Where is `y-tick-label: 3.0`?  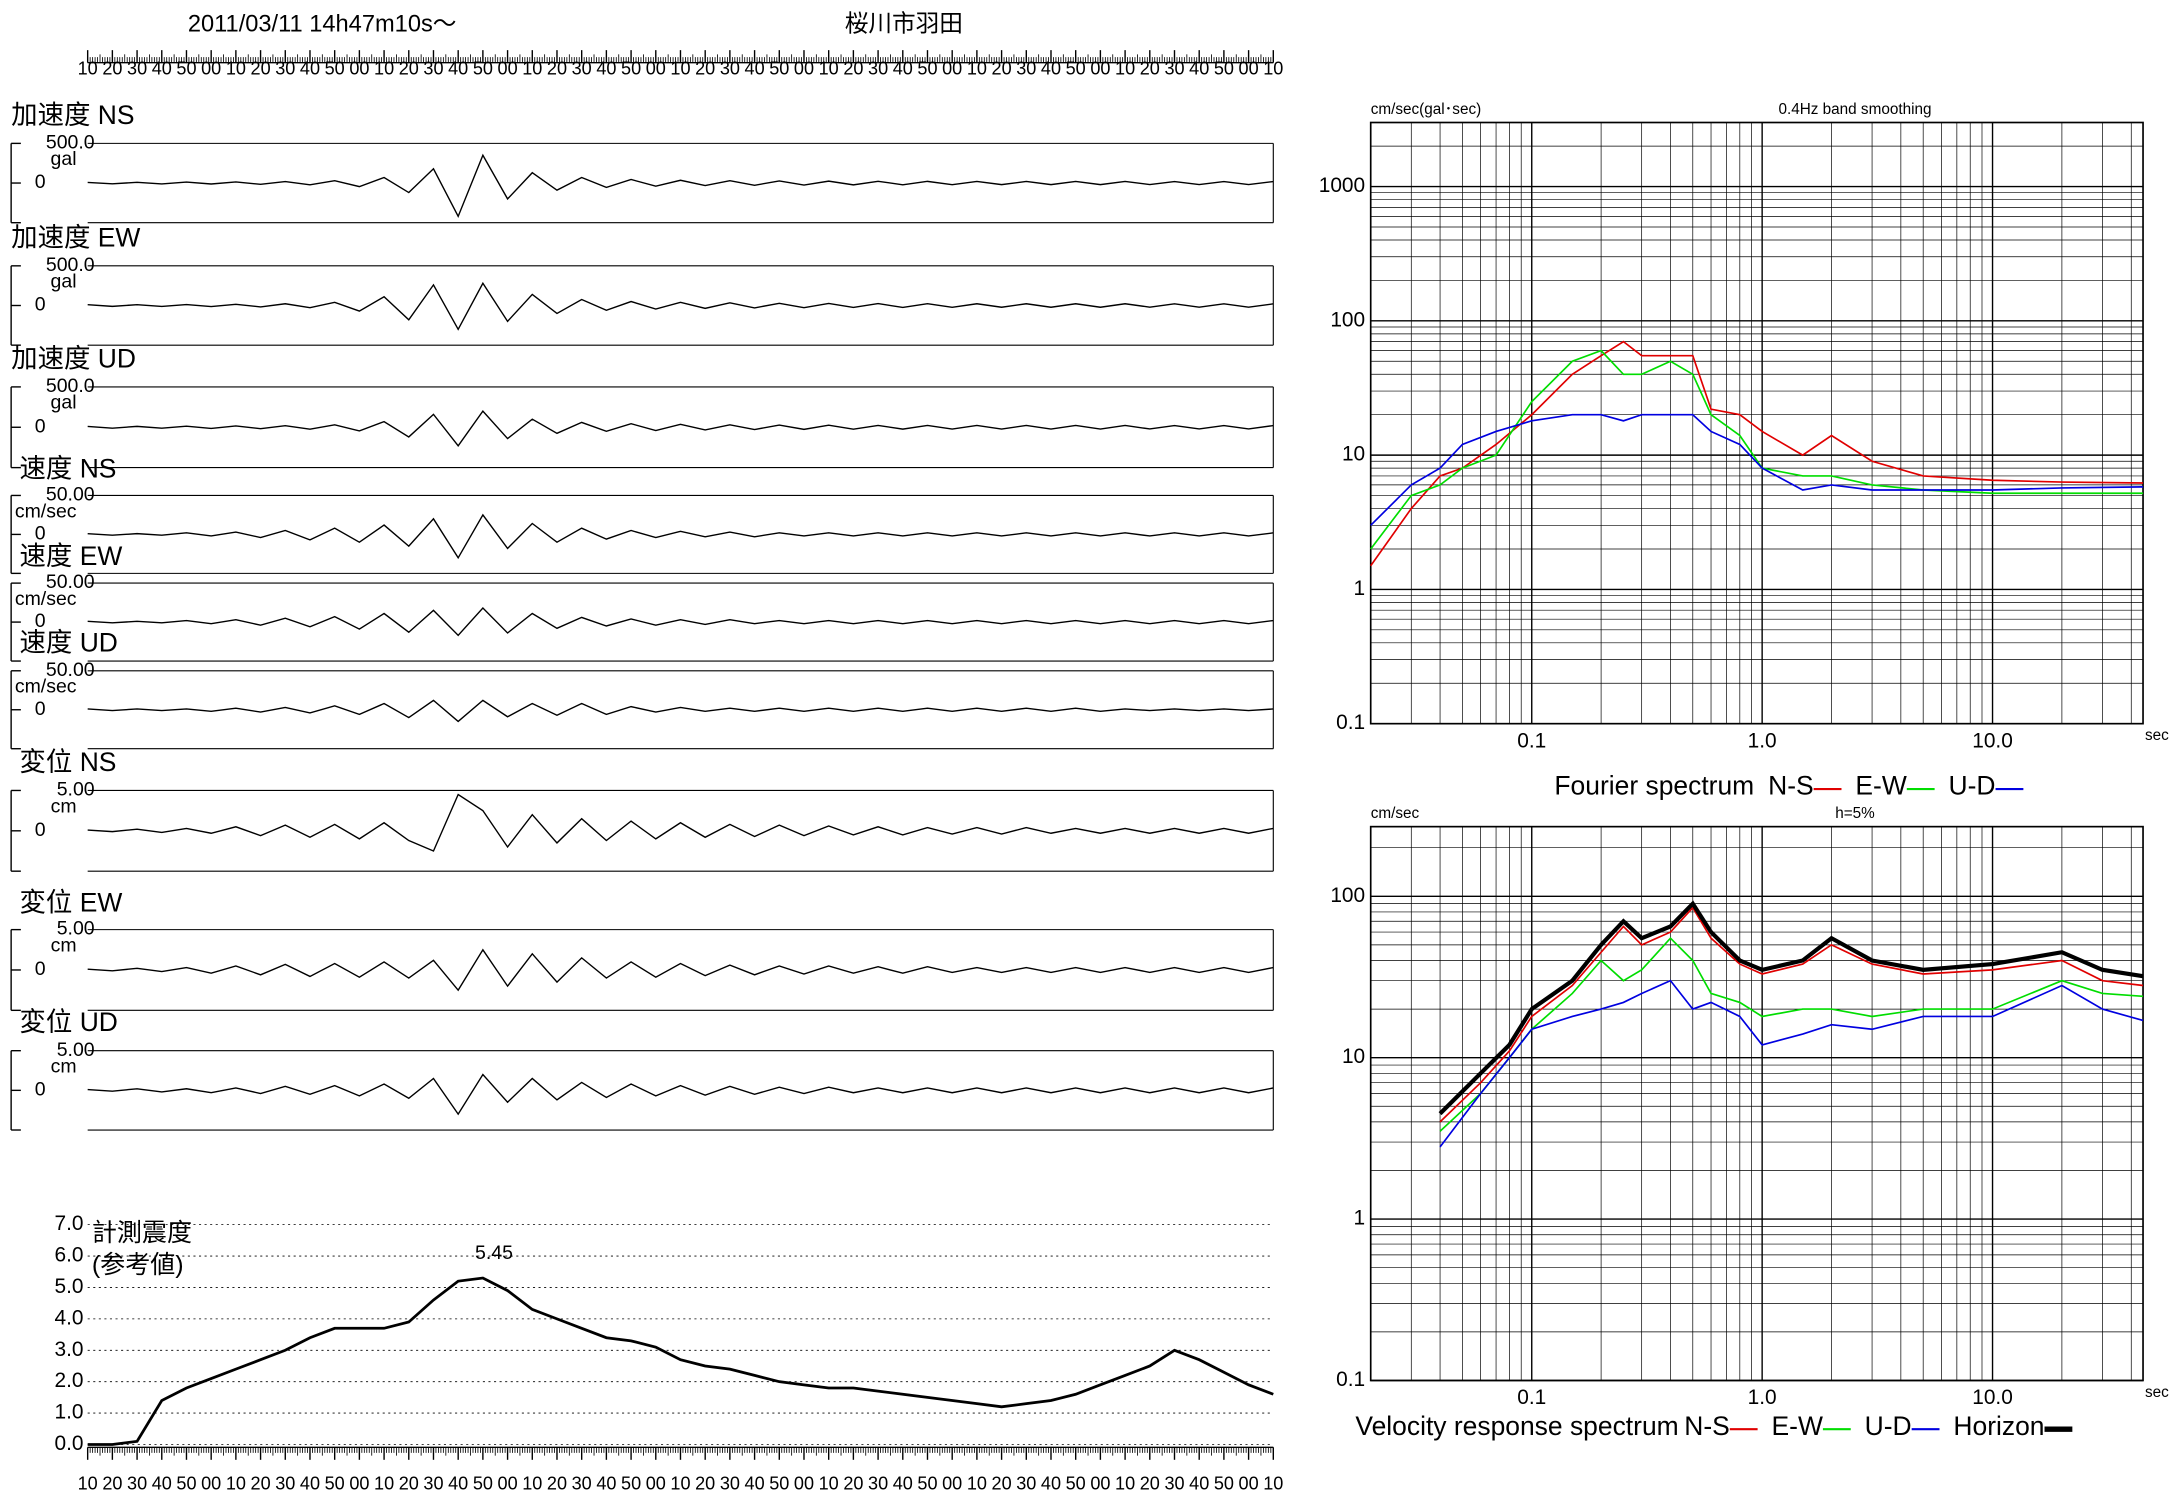 y-tick-label: 3.0 is located at coordinates (68, 1349).